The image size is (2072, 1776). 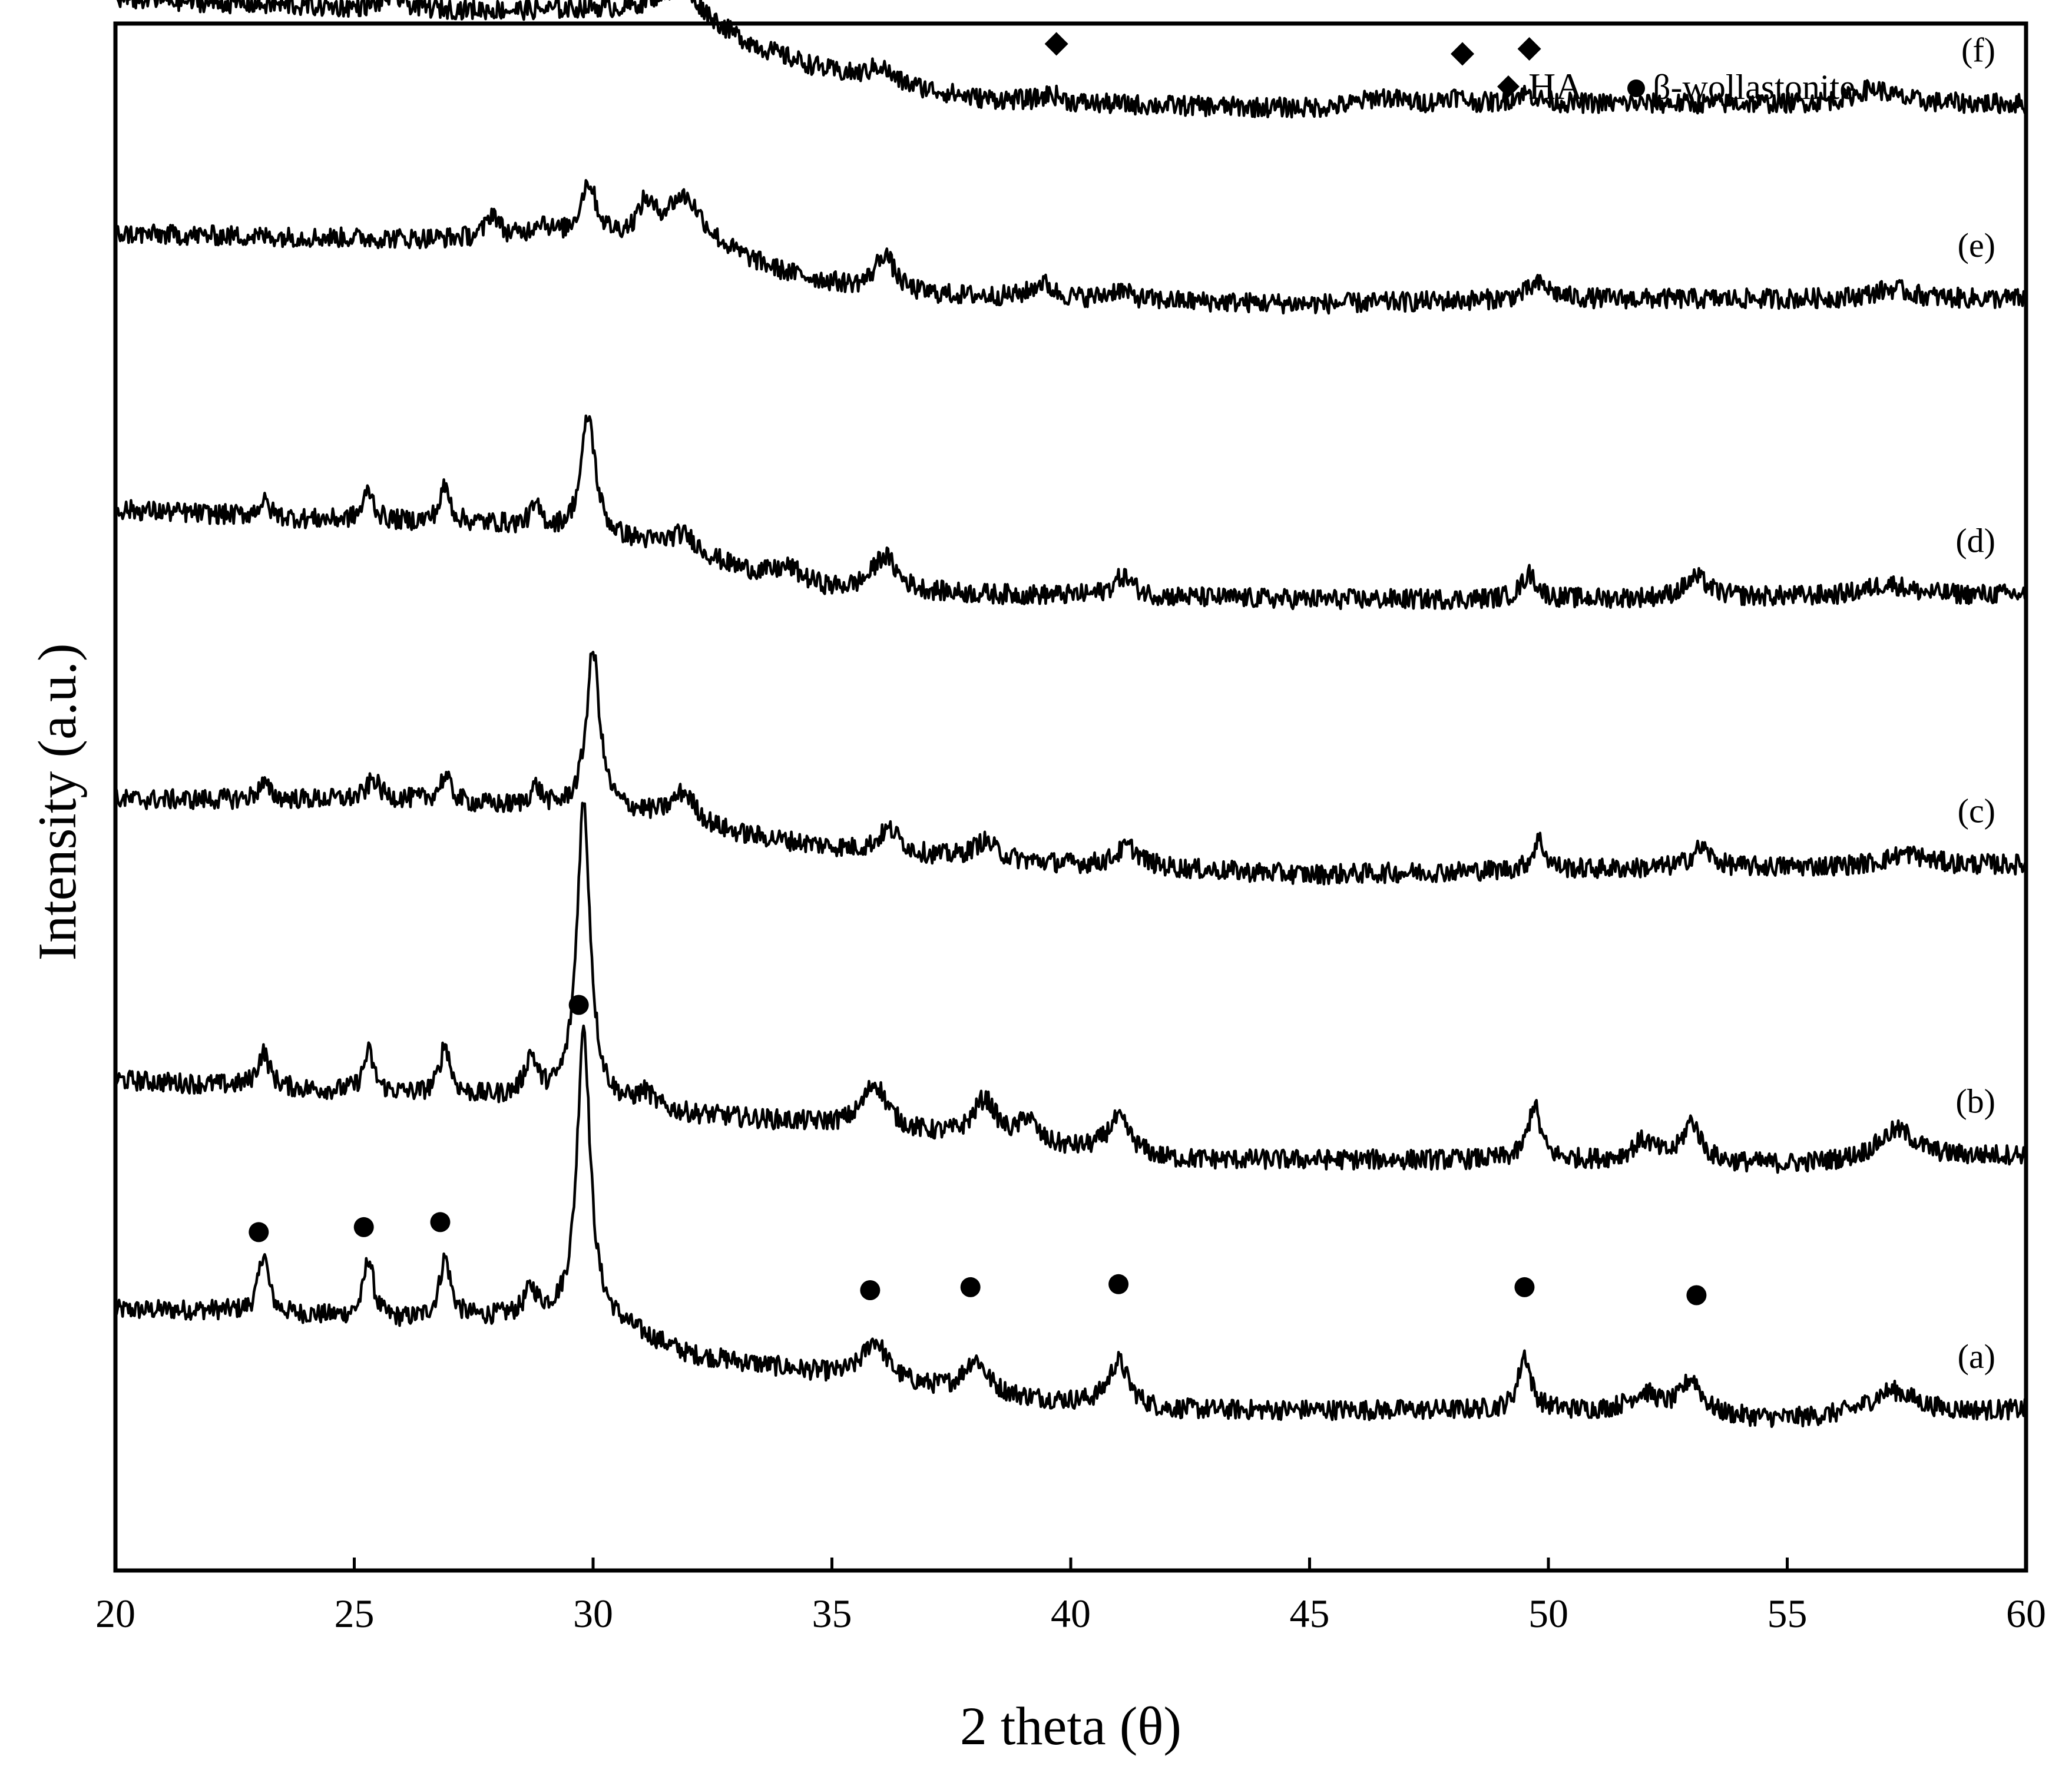 I want to click on y-axis-label: Intensity (a.u.), so click(x=57, y=801).